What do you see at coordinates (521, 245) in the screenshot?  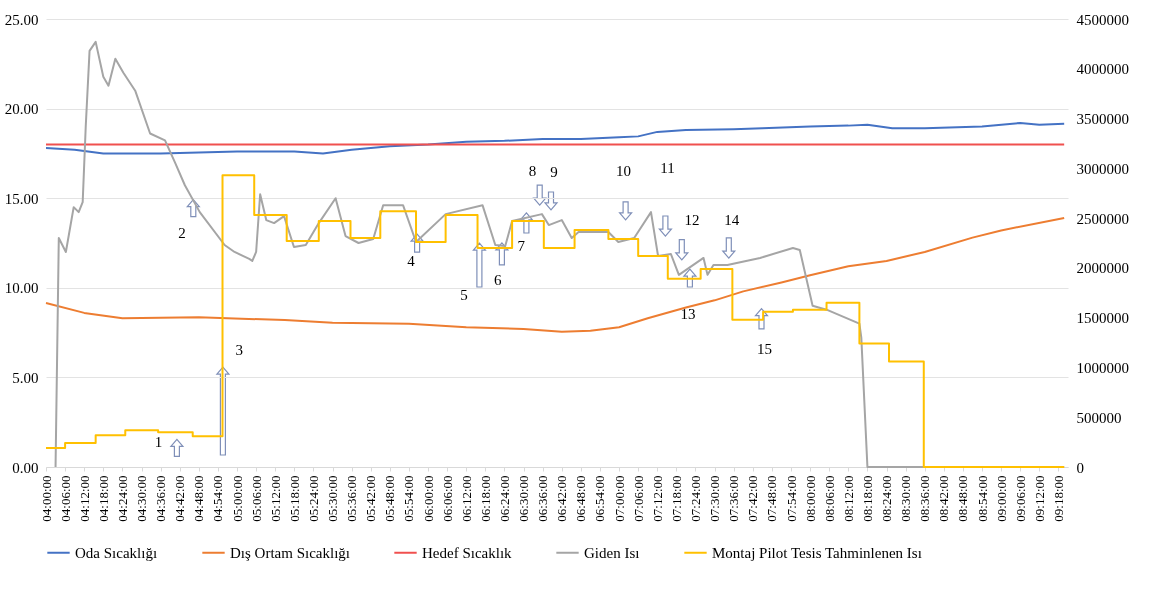 I see `annotation: 7` at bounding box center [521, 245].